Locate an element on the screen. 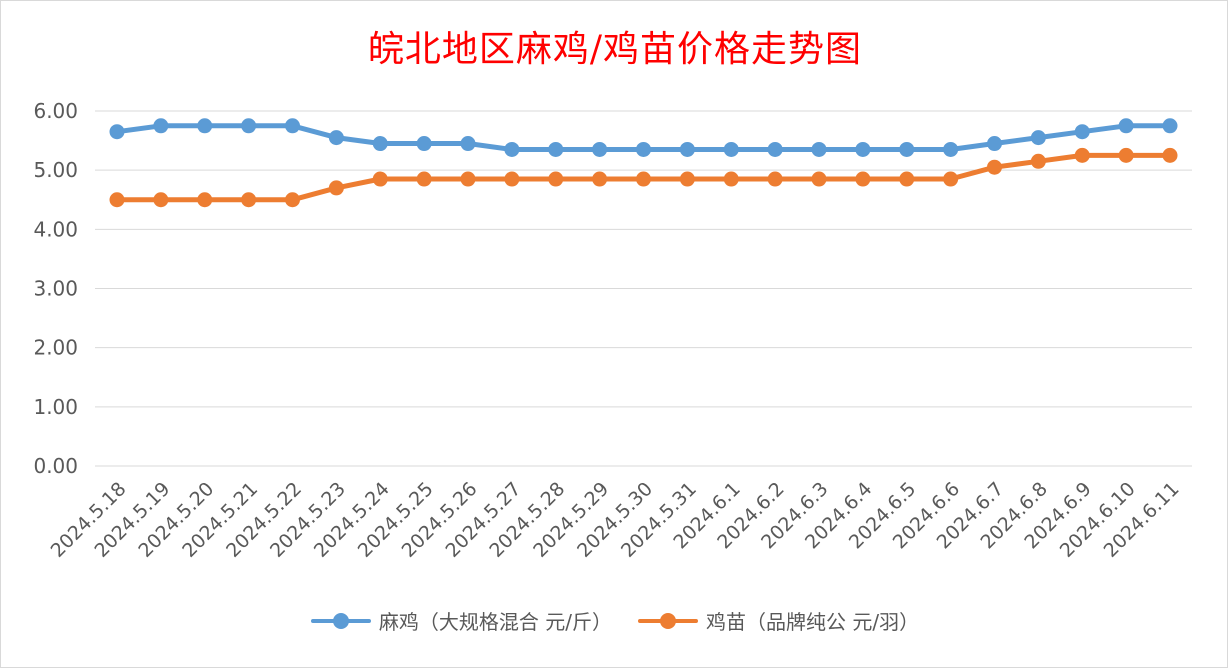 This screenshot has width=1230, height=670. y-tick-label: 3.00 is located at coordinates (55, 289).